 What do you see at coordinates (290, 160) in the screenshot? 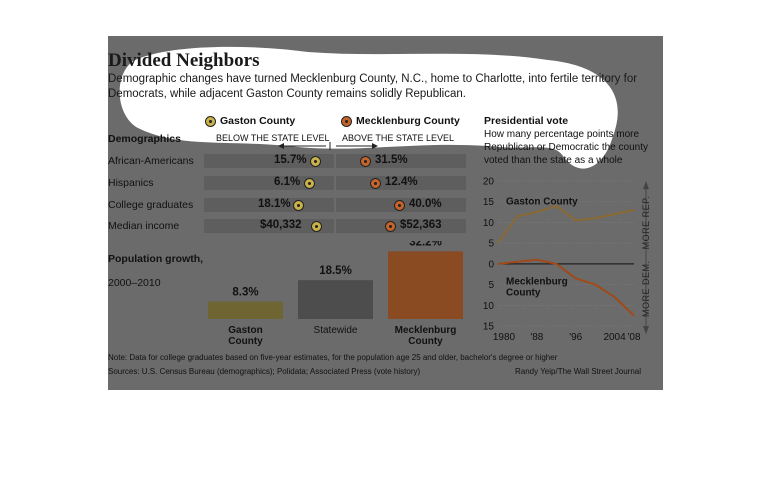
I see `gaston-value: 15.7%` at bounding box center [290, 160].